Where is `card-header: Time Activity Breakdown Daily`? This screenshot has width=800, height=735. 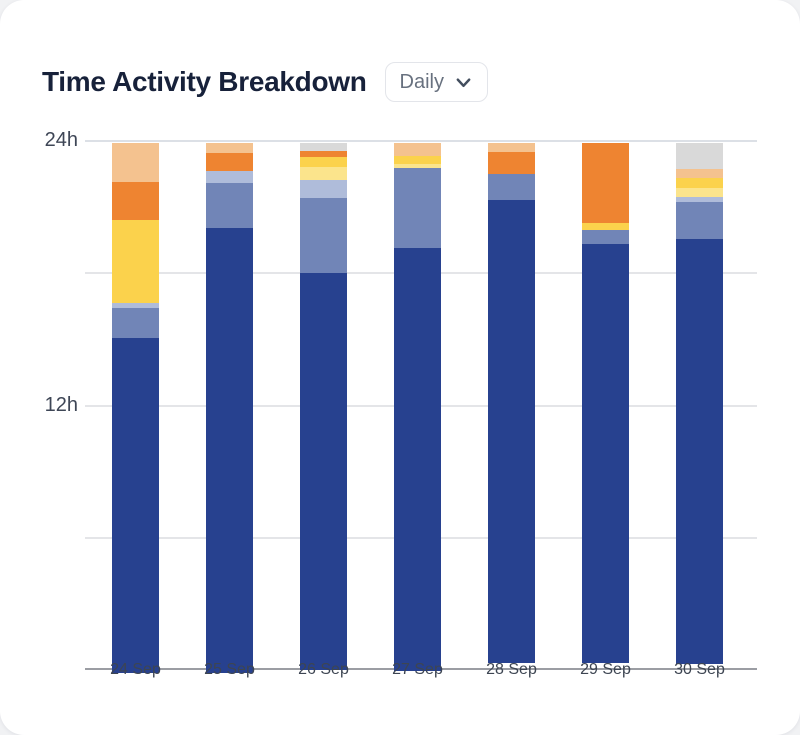 card-header: Time Activity Breakdown Daily is located at coordinates (400, 82).